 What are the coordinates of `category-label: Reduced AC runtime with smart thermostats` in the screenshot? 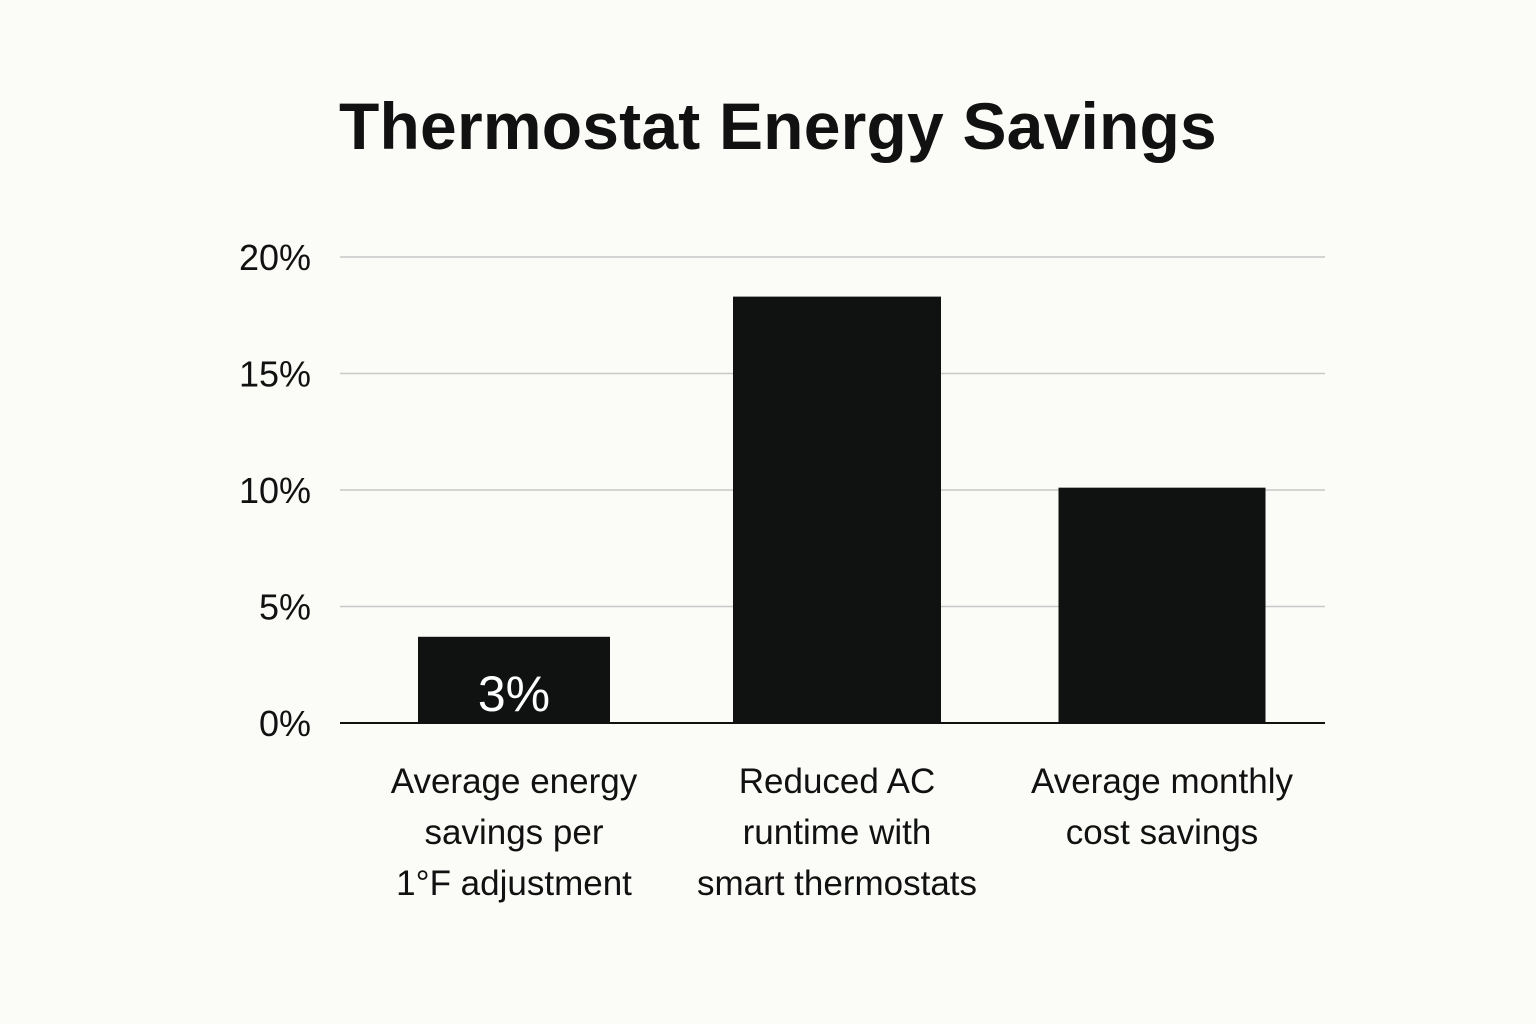 It's located at (837, 832).